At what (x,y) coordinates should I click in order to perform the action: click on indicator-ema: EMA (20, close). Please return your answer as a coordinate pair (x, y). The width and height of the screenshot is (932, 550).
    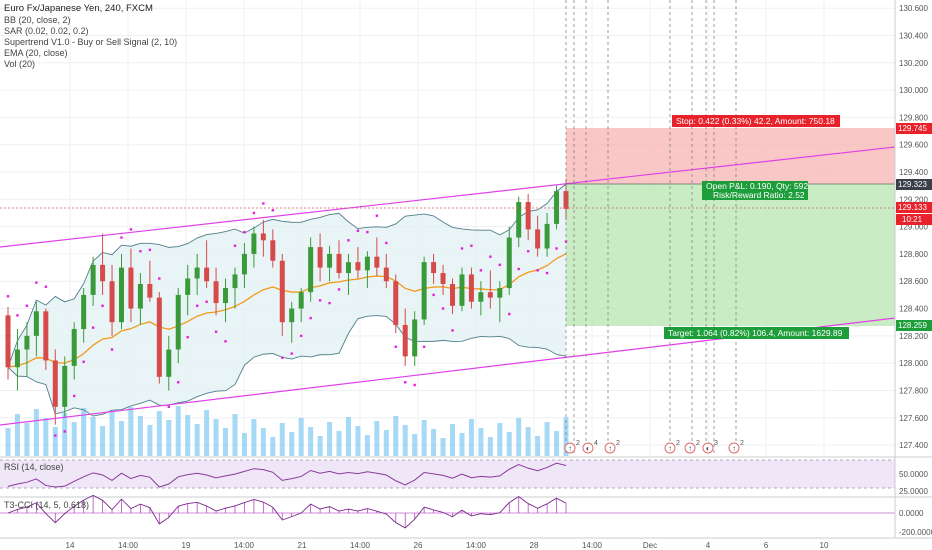
    Looking at the image, I should click on (36, 53).